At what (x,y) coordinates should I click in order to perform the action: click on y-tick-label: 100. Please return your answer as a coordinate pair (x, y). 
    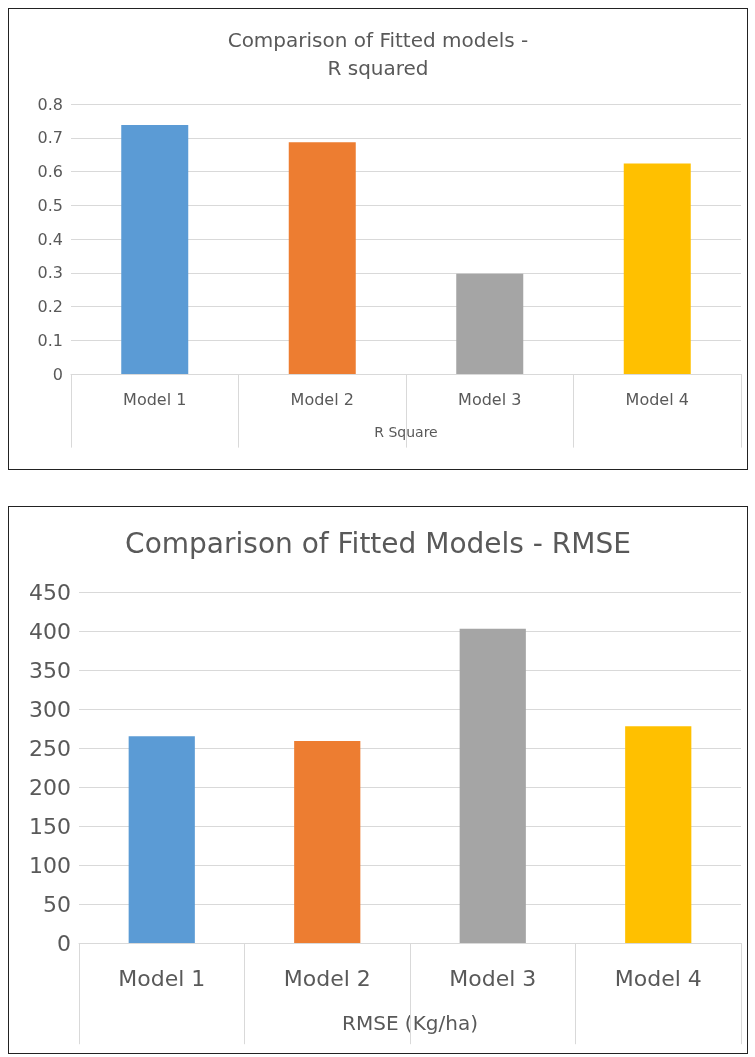
    Looking at the image, I should click on (50, 865).